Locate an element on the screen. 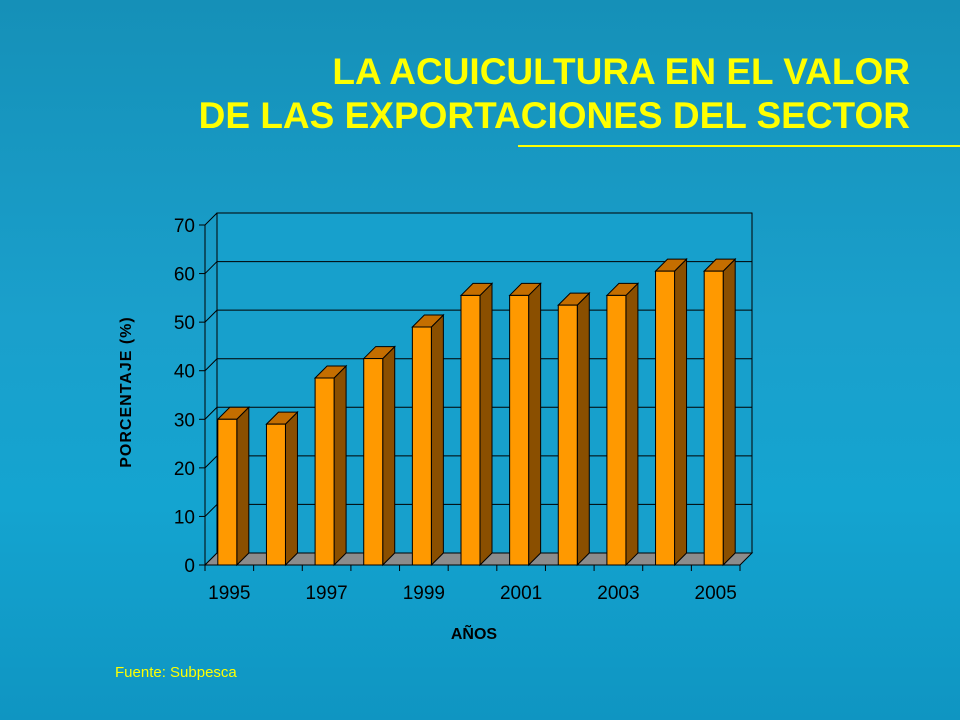 The width and height of the screenshot is (960, 720). source-note: Fuente: Subpesca is located at coordinates (176, 672).